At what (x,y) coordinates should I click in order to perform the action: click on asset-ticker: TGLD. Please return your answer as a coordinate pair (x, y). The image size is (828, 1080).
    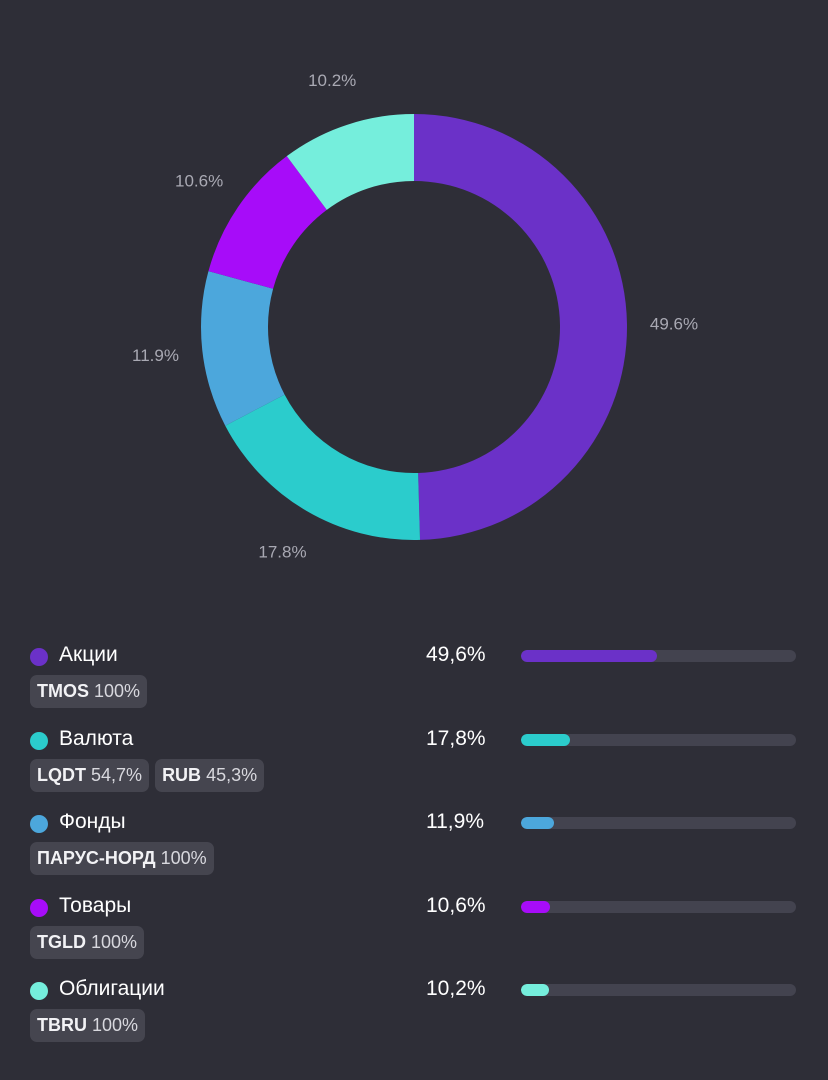
    Looking at the image, I should click on (61, 941).